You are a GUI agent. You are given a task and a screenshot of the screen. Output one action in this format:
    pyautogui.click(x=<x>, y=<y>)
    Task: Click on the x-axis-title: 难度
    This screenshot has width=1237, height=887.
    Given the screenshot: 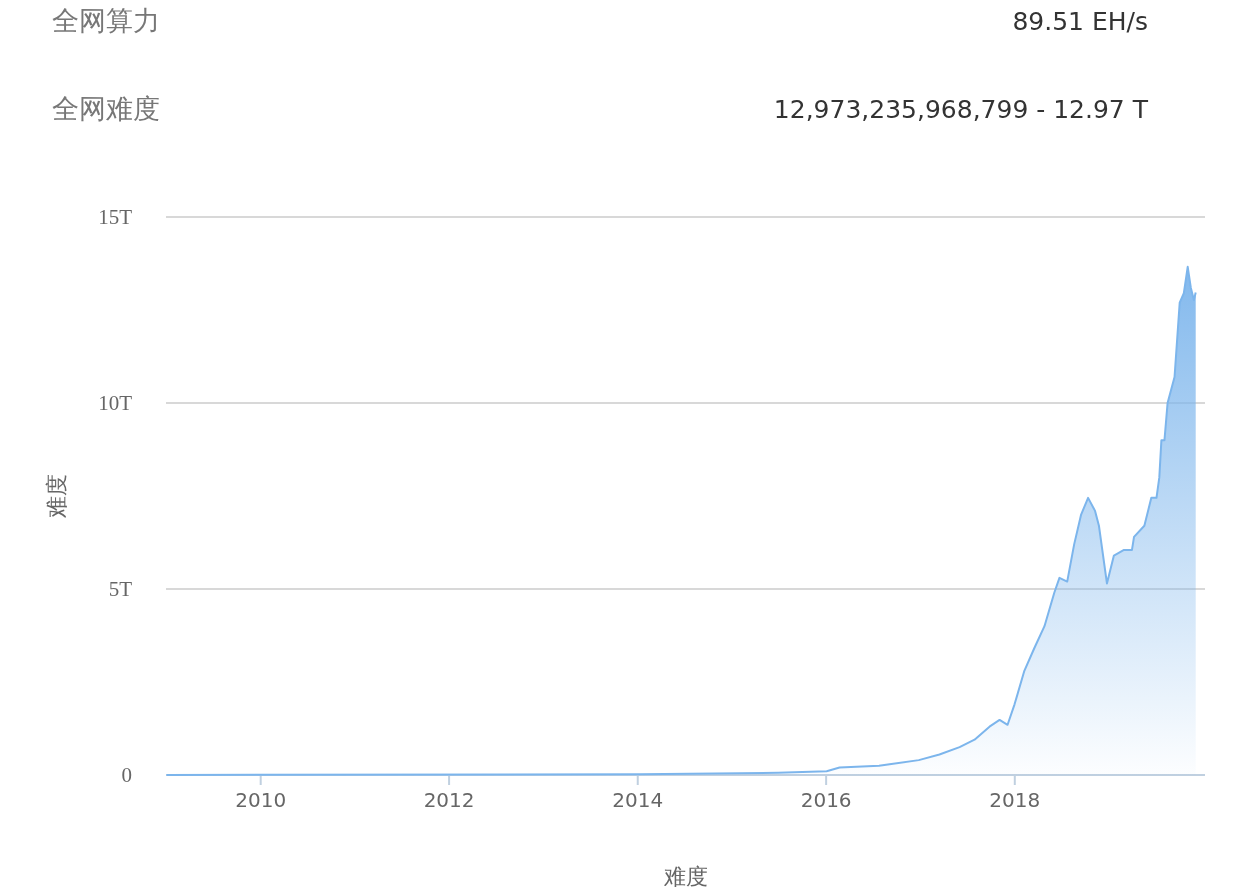 What is the action you would take?
    pyautogui.click(x=685, y=875)
    